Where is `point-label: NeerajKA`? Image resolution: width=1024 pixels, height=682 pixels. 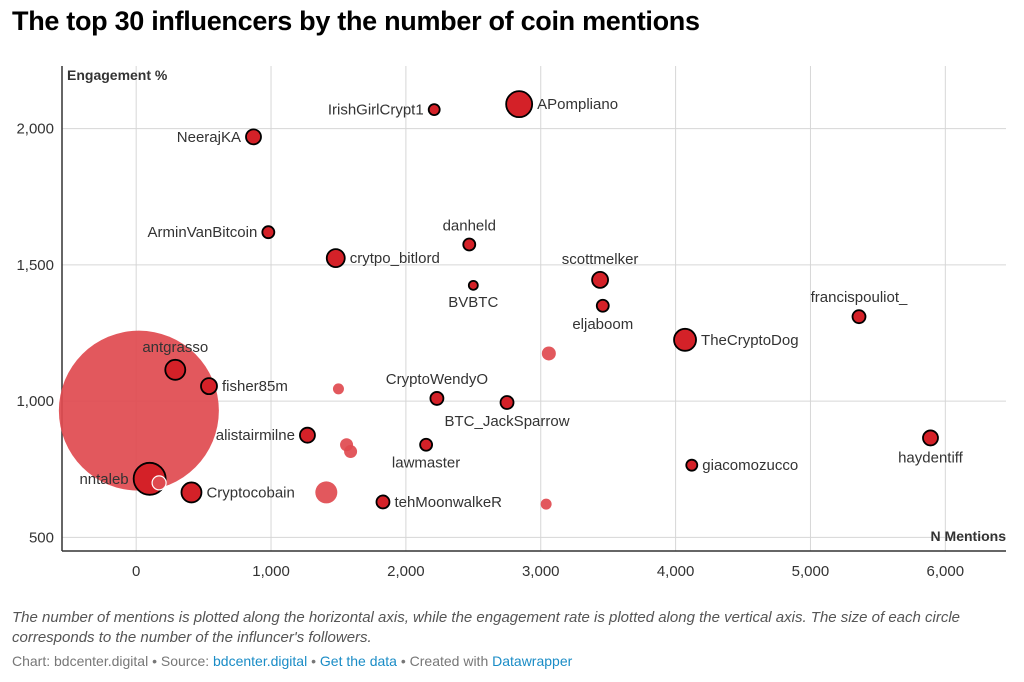
point-label: NeerajKA is located at coordinates (209, 137).